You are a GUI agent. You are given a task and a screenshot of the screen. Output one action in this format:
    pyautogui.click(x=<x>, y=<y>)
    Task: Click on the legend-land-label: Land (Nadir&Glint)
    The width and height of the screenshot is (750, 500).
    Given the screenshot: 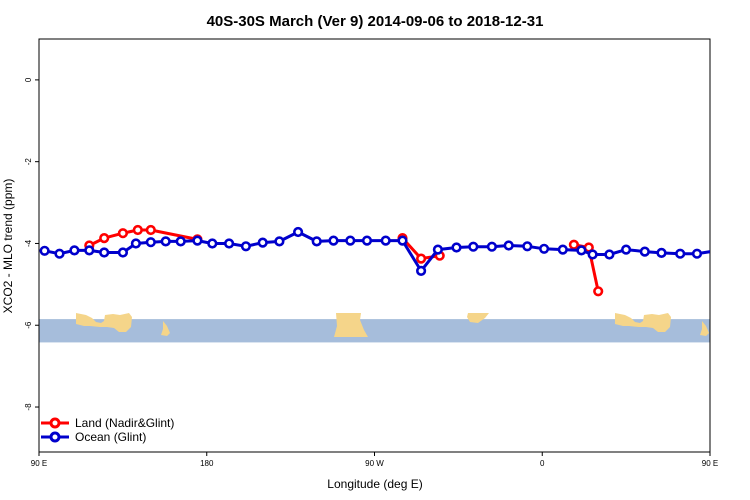 What is the action you would take?
    pyautogui.click(x=124, y=423)
    